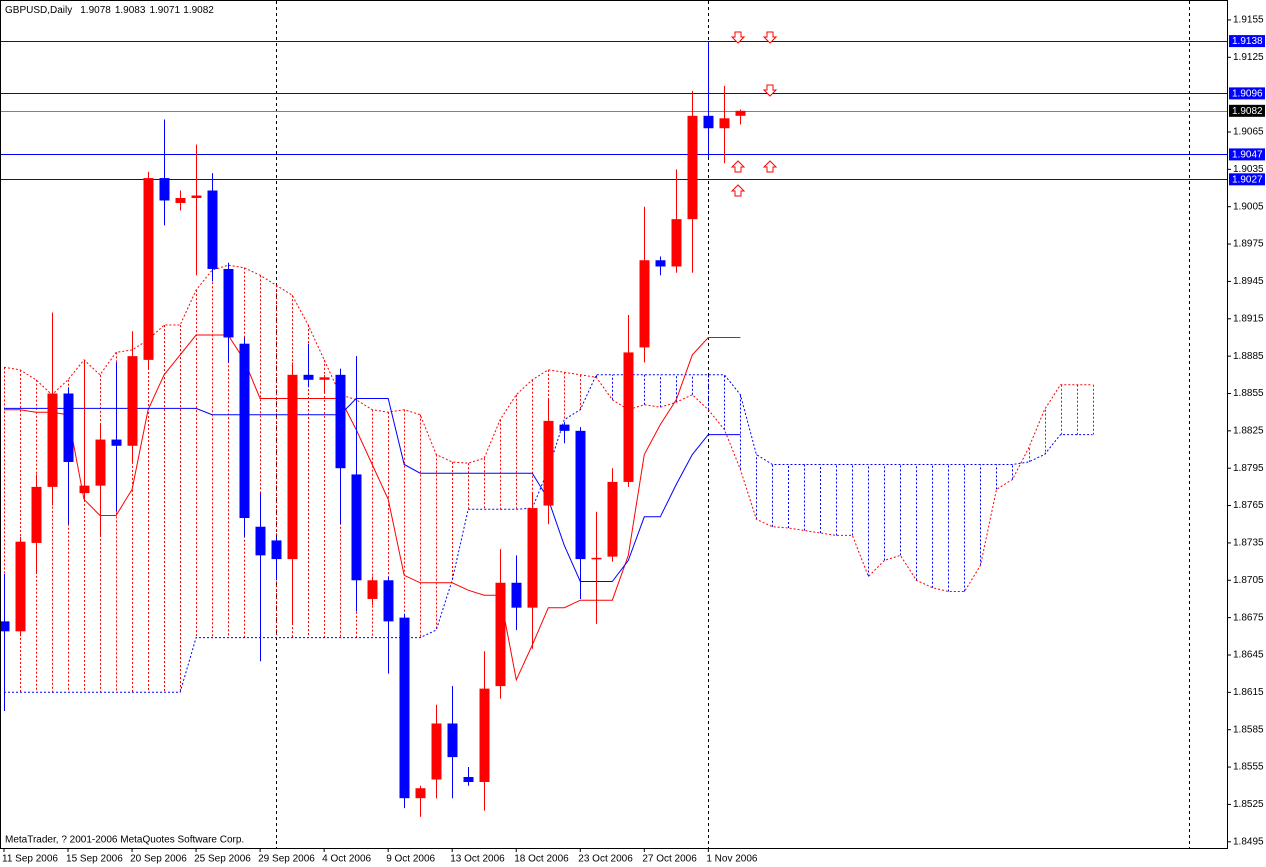 This screenshot has width=1266, height=867. What do you see at coordinates (286, 859) in the screenshot?
I see `x-tick-label: 29 Sep 2006` at bounding box center [286, 859].